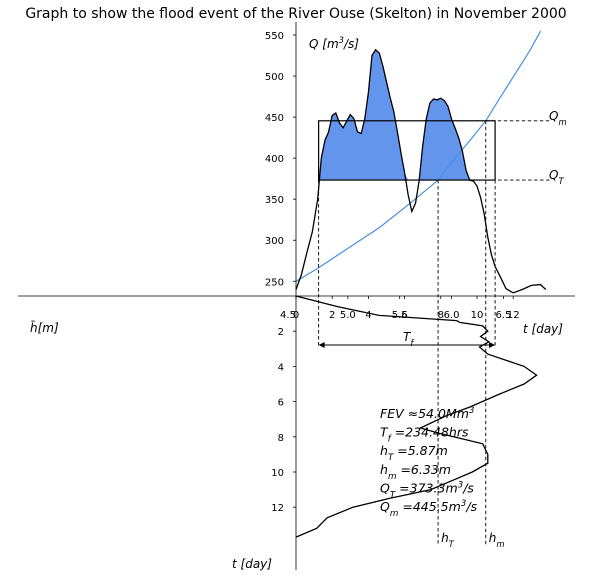  I want to click on result-h-m: hm =6.33m, so click(415, 472).